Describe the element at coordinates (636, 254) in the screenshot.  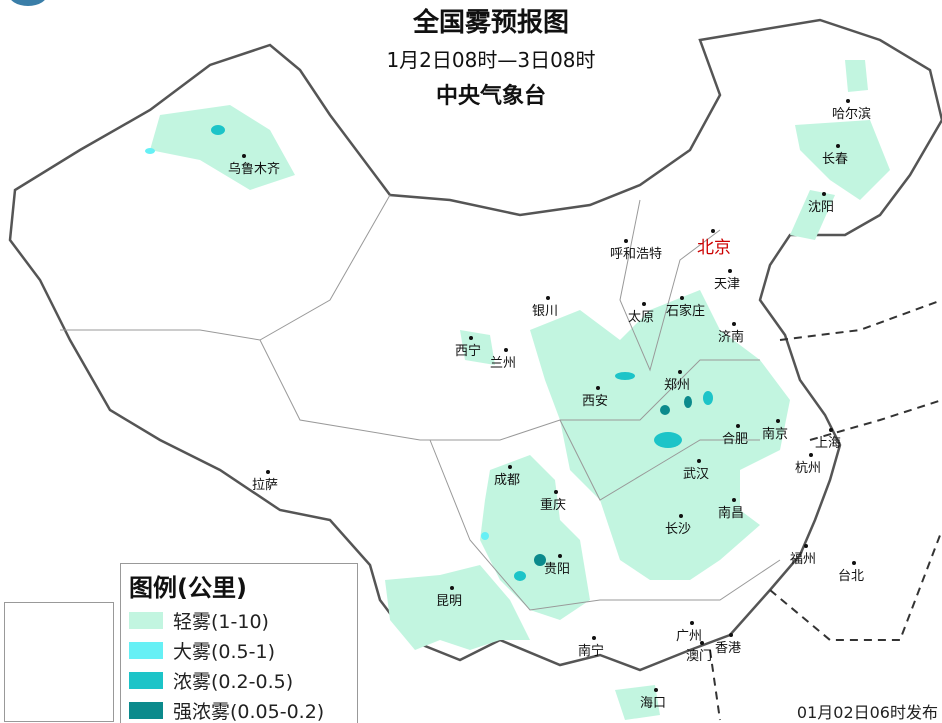
I see `city-label: 呼和浩特` at that location.